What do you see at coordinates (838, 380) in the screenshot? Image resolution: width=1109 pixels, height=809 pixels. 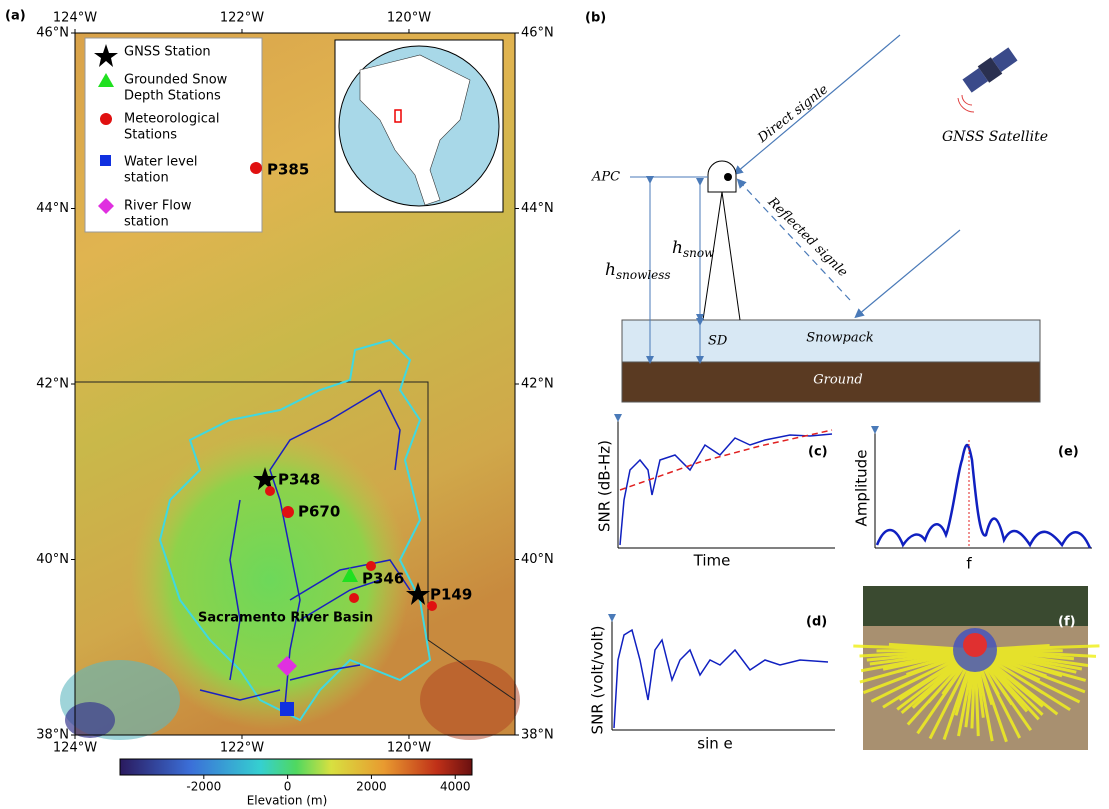 I see `ground-label: Ground` at bounding box center [838, 380].